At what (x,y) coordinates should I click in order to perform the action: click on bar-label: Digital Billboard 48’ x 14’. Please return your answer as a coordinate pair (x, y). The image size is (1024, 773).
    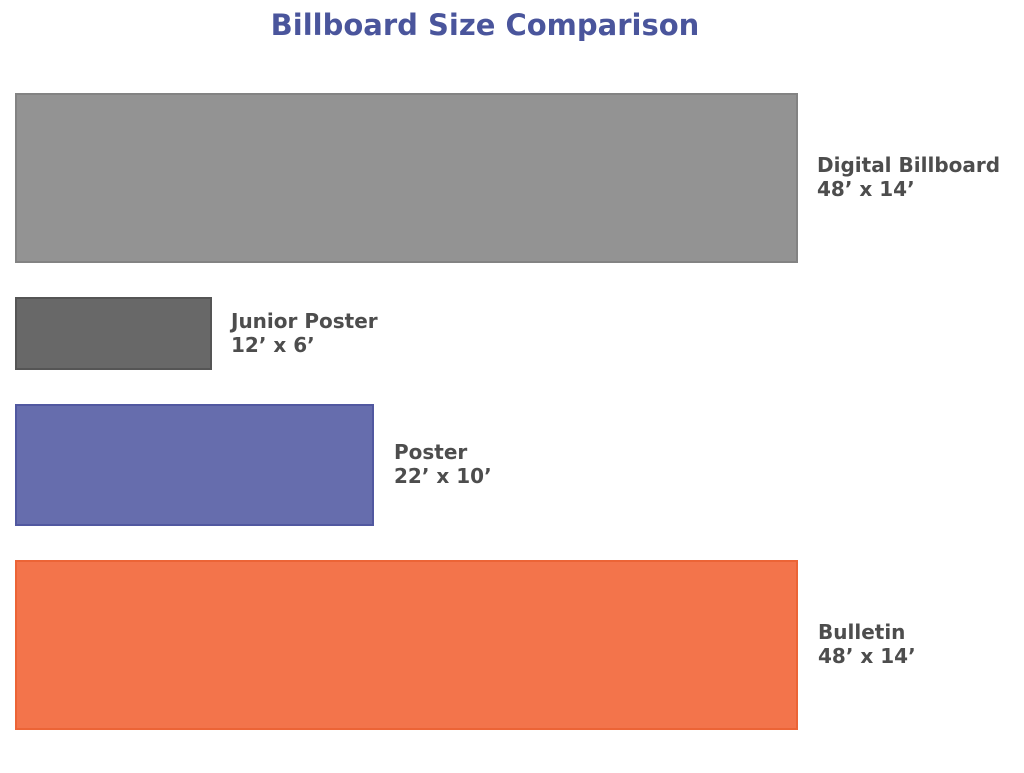
    Looking at the image, I should click on (908, 177).